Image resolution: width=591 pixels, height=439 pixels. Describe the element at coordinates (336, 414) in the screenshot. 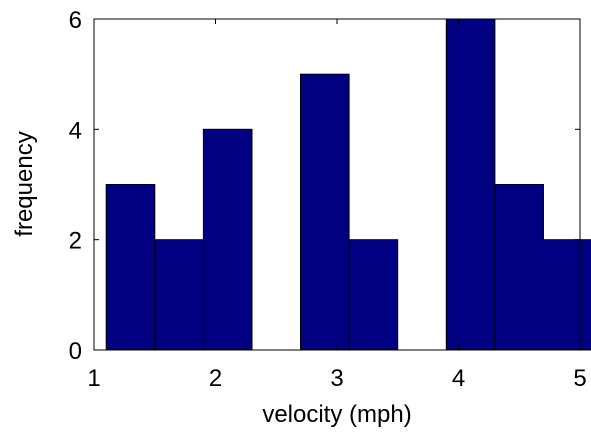

I see `x-axis-label: velocity (mph)` at that location.